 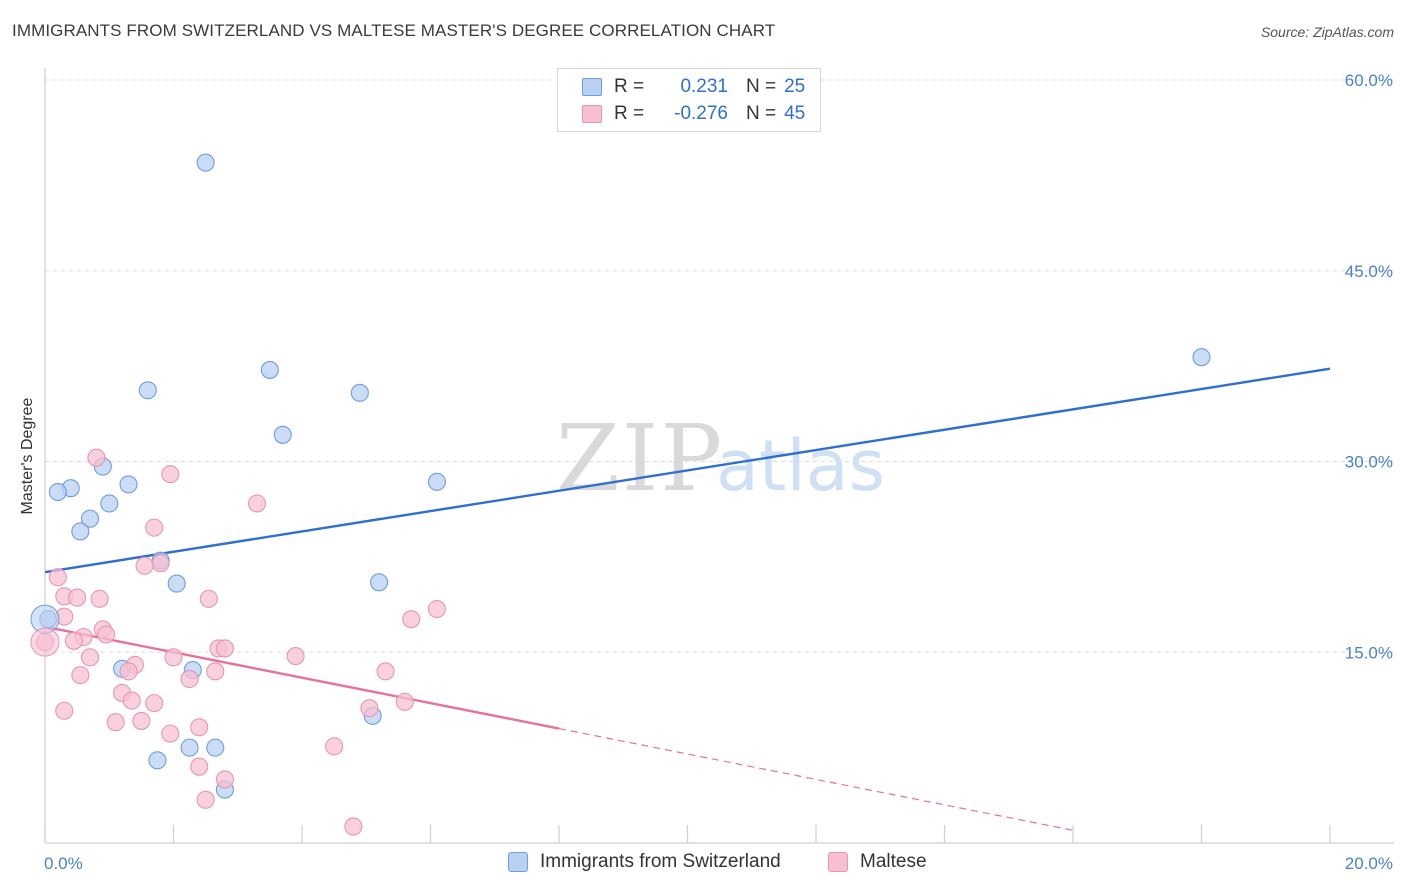 I want to click on legend-item-switzerland: Immigrants from Switzerland, so click(x=644, y=862).